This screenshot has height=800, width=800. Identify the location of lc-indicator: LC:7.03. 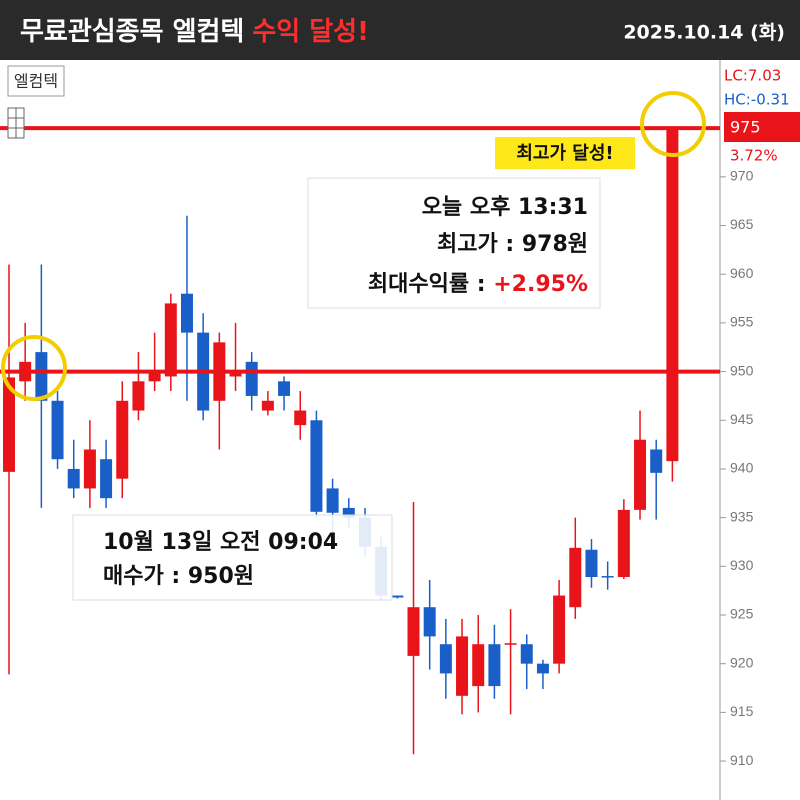
(752, 76).